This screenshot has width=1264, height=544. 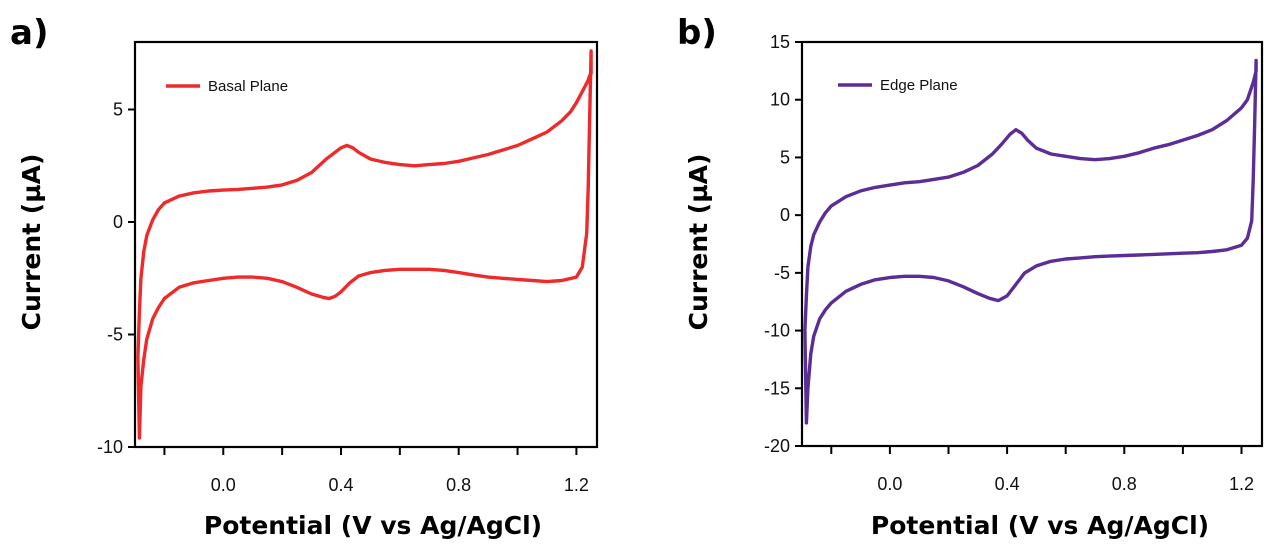 What do you see at coordinates (697, 33) in the screenshot?
I see `panel-label: b)` at bounding box center [697, 33].